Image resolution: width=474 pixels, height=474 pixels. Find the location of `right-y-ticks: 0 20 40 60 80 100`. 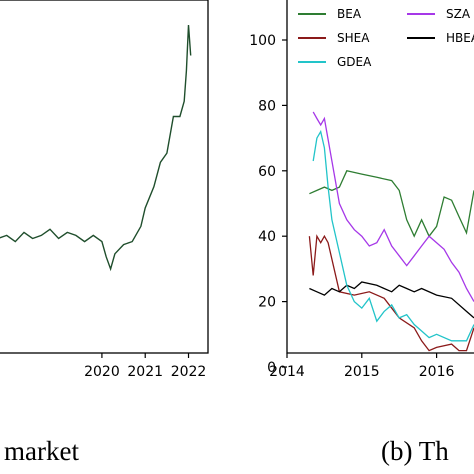

right-y-ticks: 0 20 40 60 80 100 is located at coordinates (268, 204).